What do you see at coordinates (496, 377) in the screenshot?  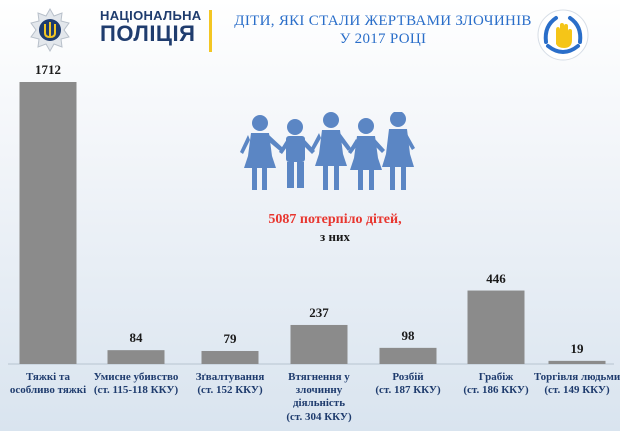 I see `category-label-line: Грабіж` at bounding box center [496, 377].